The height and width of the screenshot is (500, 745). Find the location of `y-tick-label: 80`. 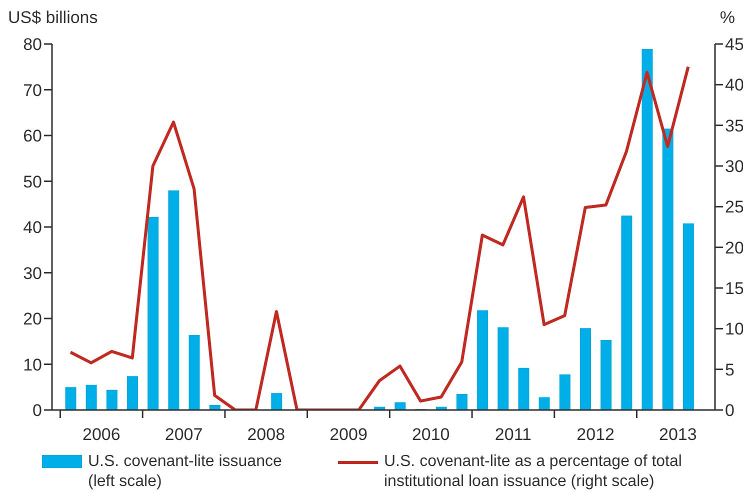

y-tick-label: 80 is located at coordinates (32, 44).